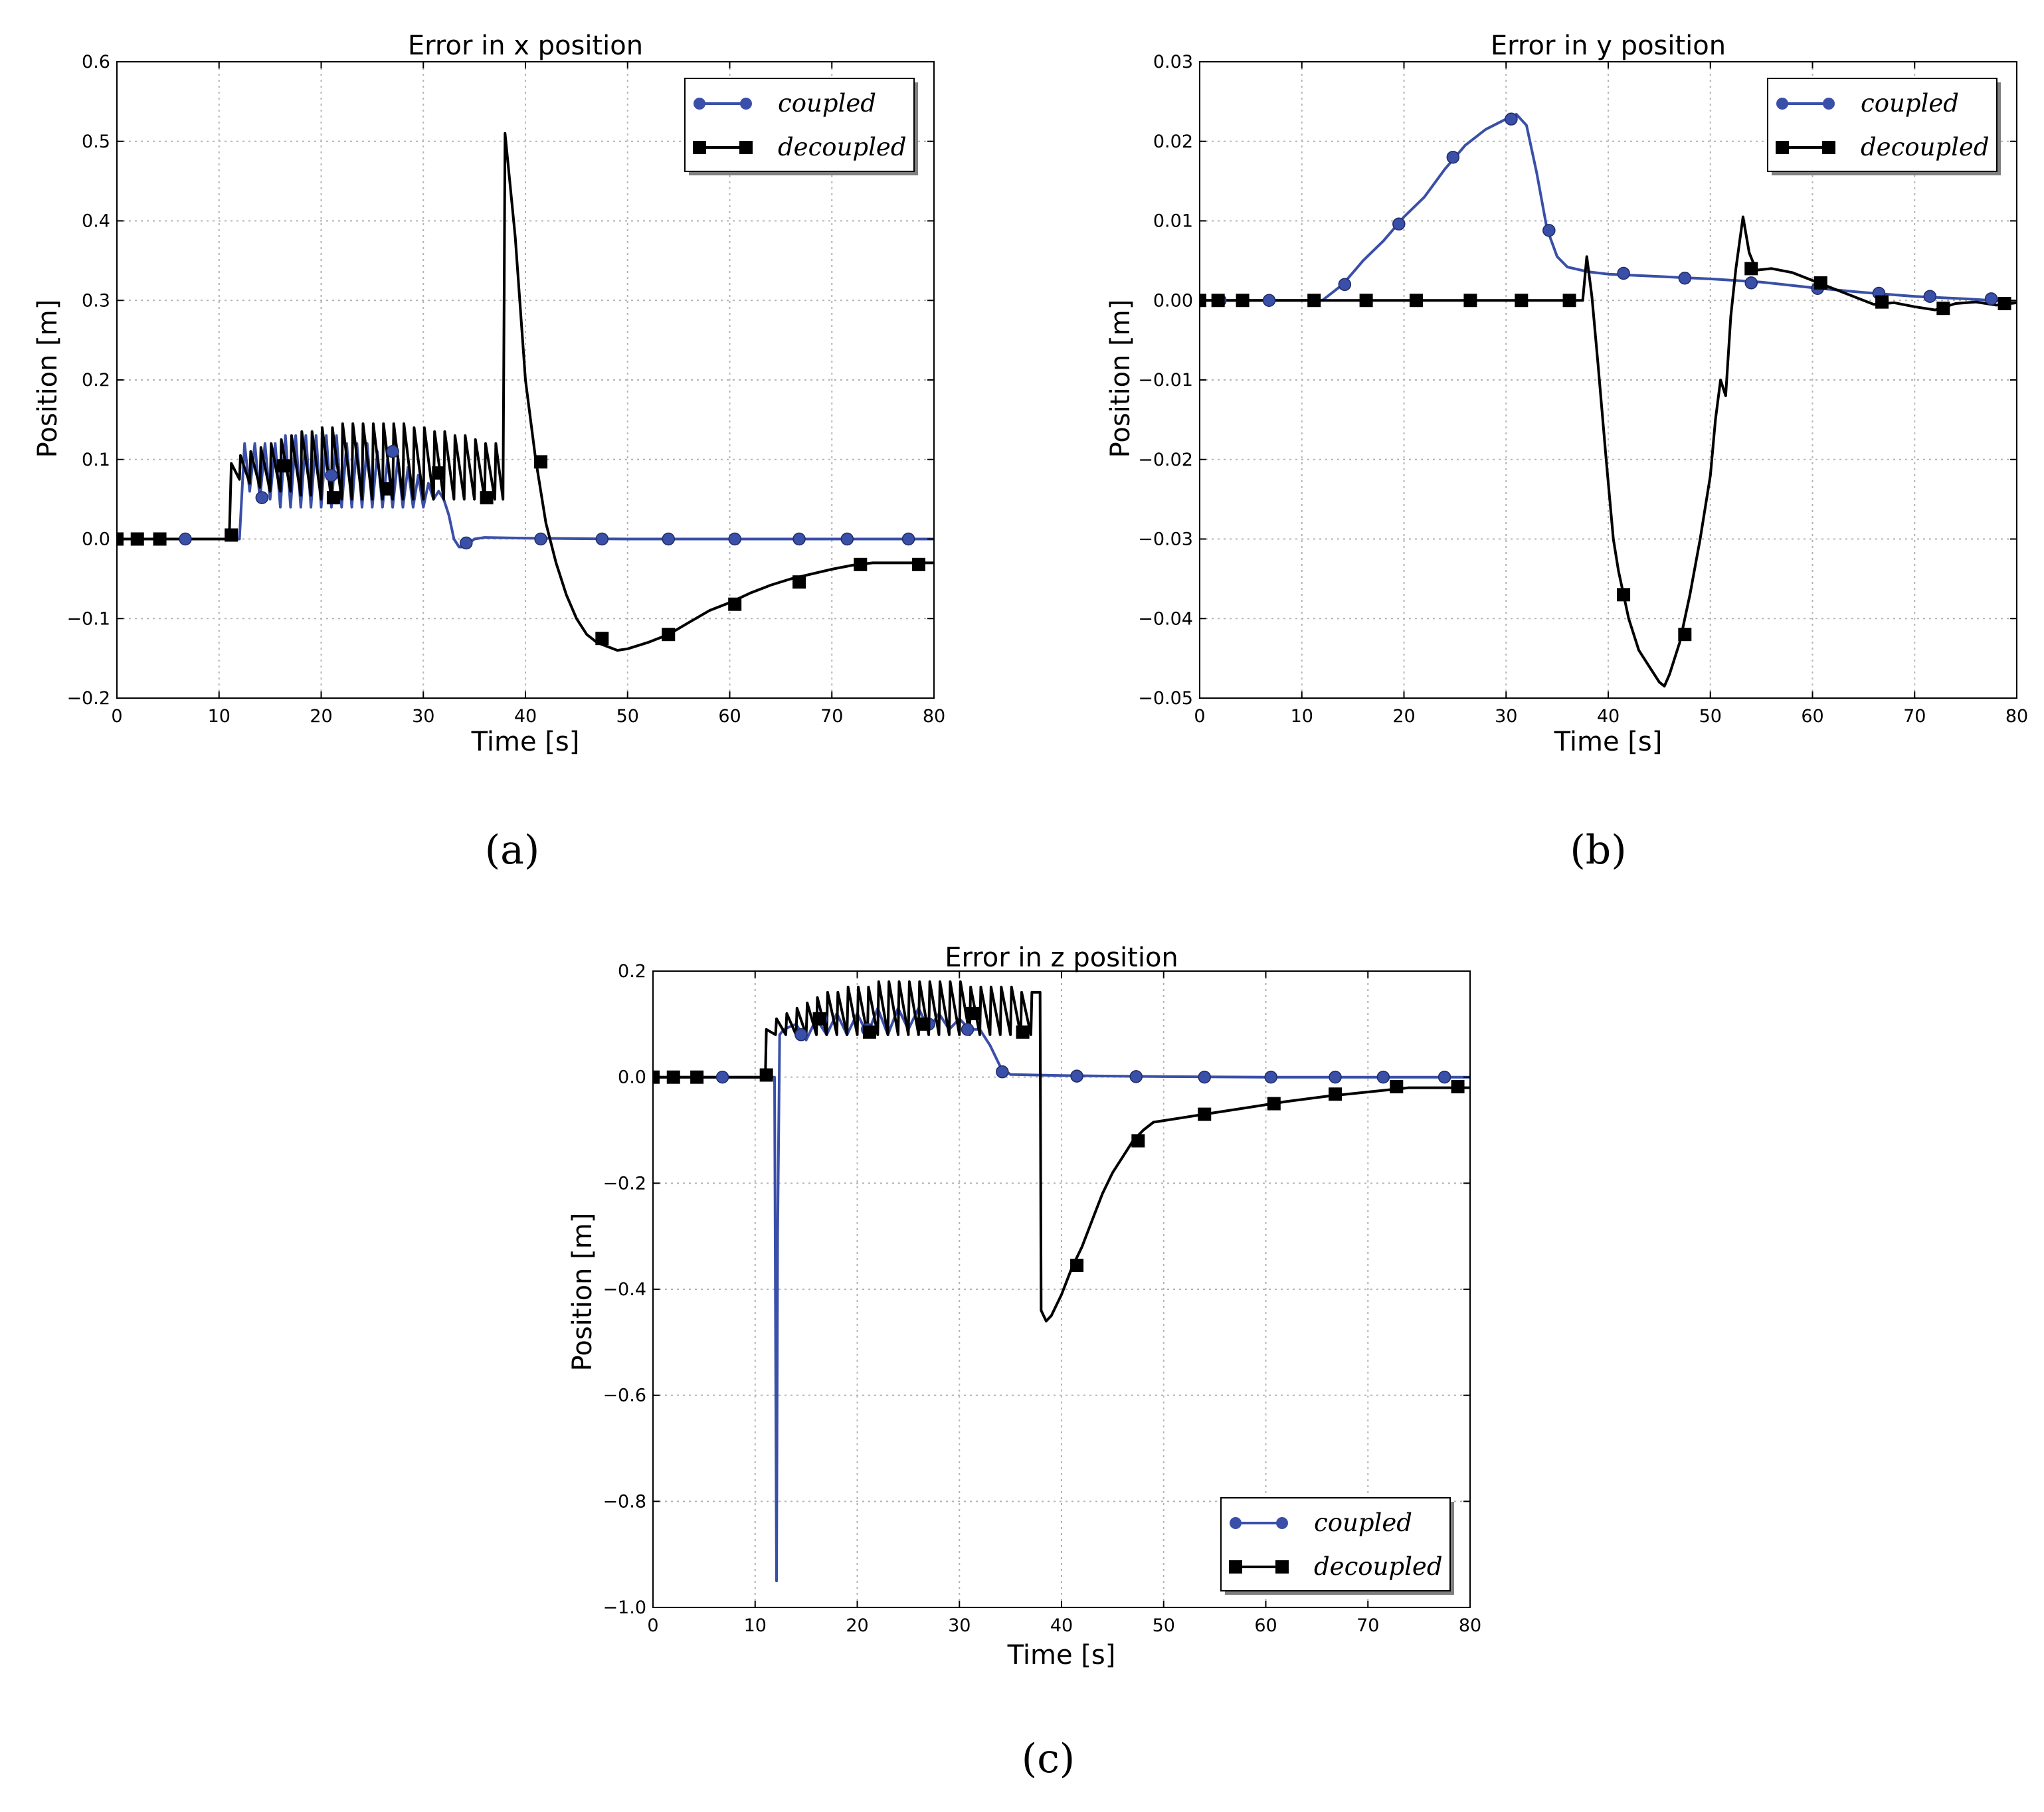  Describe the element at coordinates (1608, 46) in the screenshot. I see `chart-title: Error in y position` at that location.